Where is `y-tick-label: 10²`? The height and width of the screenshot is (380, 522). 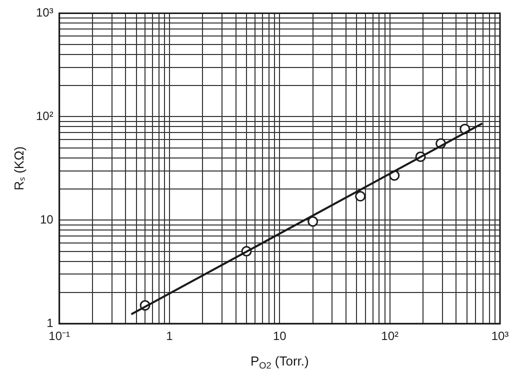
y-tick-label: 10² is located at coordinates (45, 115).